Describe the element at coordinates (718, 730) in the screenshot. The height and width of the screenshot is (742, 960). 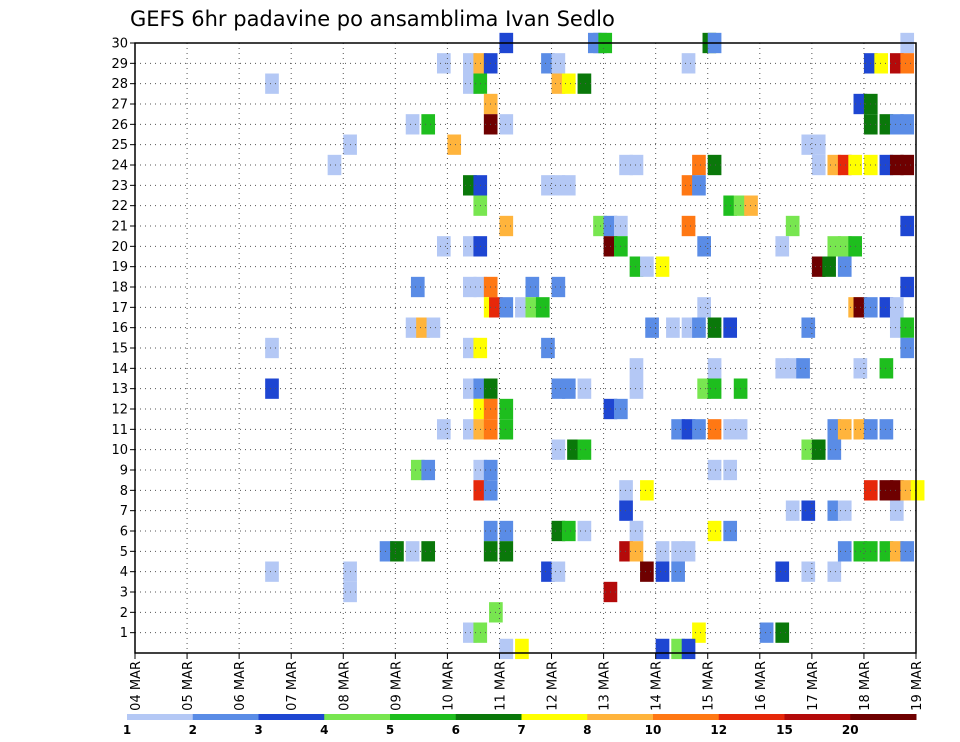
I see `colorbar-label: 12` at that location.